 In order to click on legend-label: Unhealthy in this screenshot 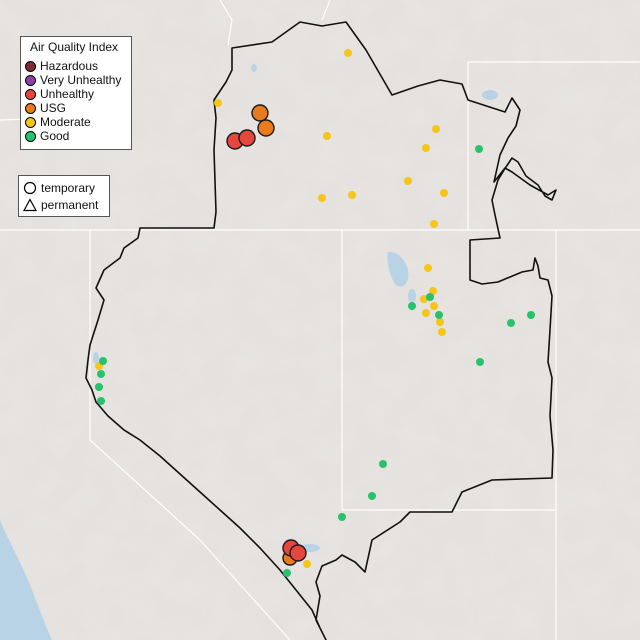, I will do `click(67, 94)`.